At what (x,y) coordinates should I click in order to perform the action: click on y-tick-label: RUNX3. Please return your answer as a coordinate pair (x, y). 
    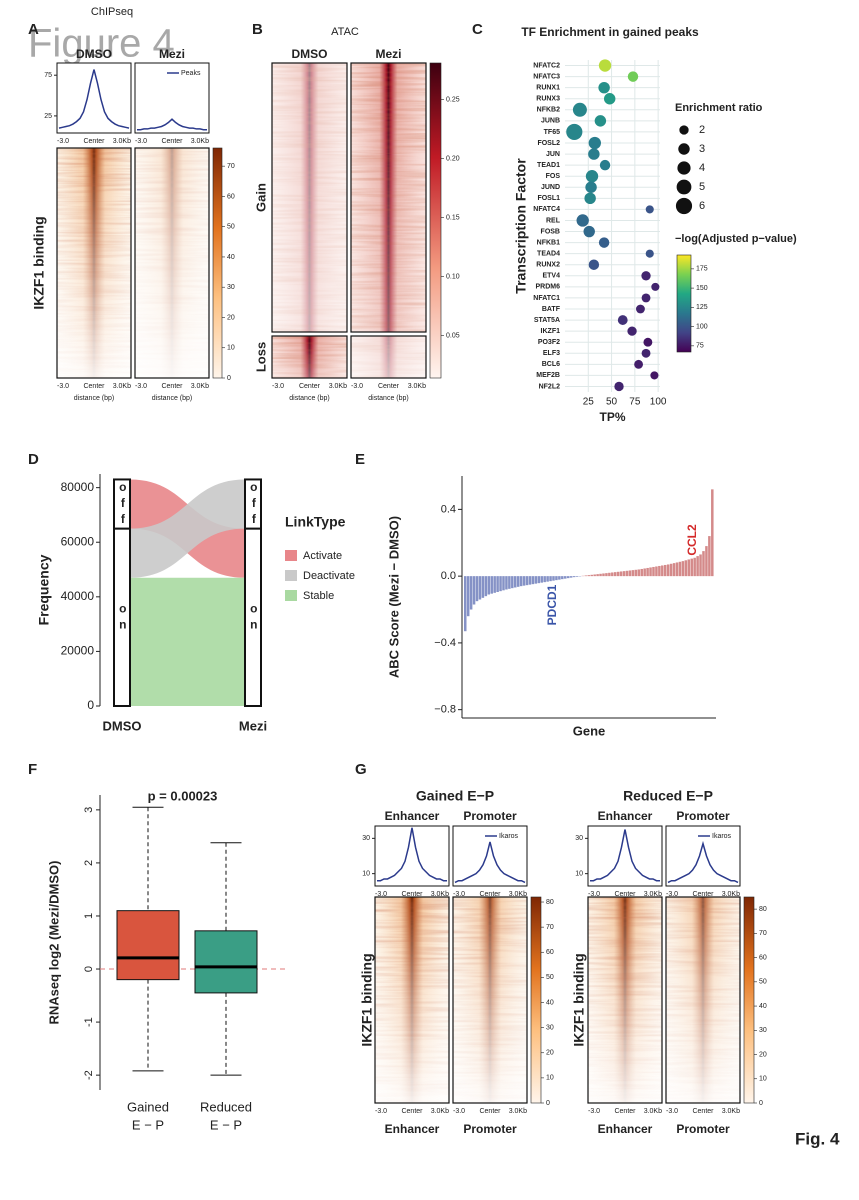
    Looking at the image, I should click on (548, 99).